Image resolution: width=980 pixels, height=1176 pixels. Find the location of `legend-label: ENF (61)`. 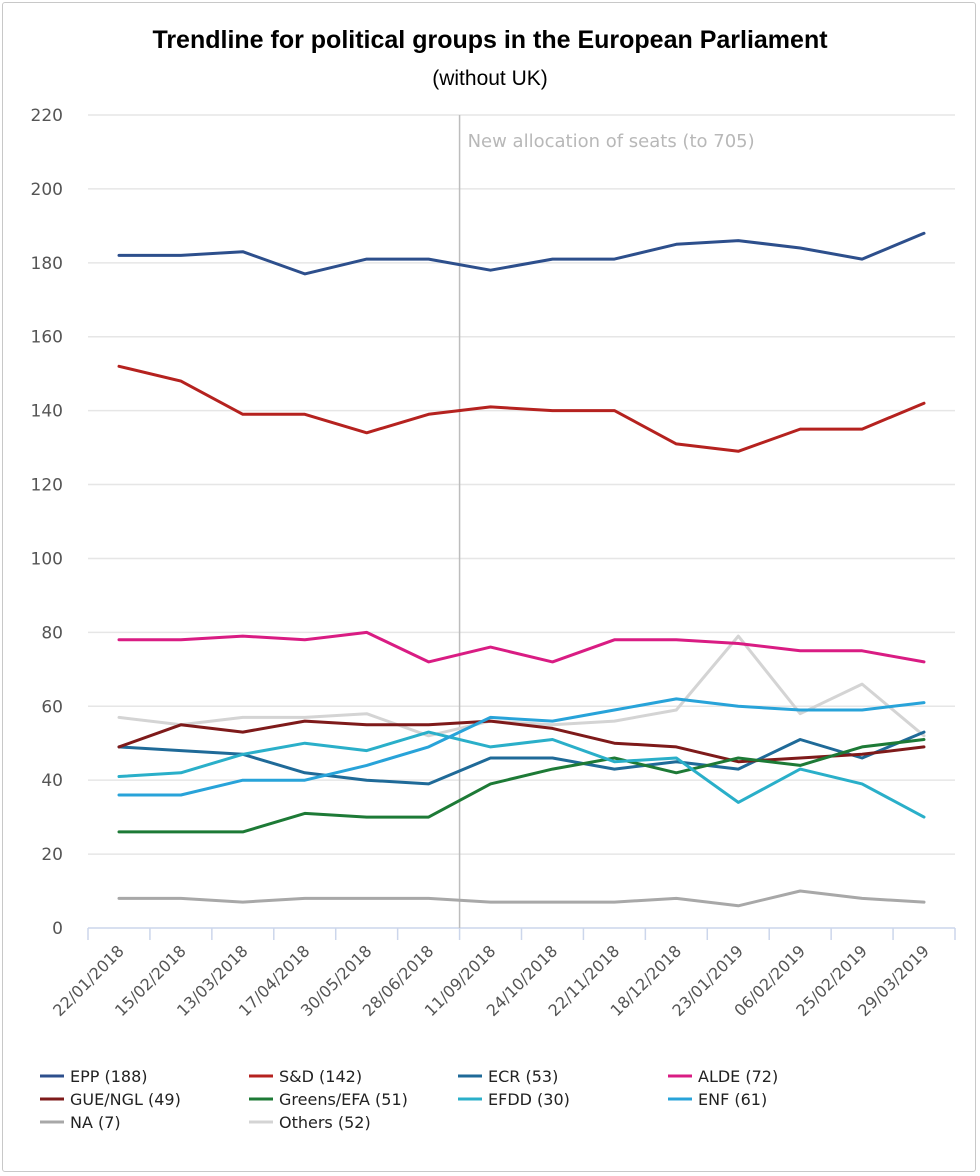

legend-label: ENF (61) is located at coordinates (732, 1099).